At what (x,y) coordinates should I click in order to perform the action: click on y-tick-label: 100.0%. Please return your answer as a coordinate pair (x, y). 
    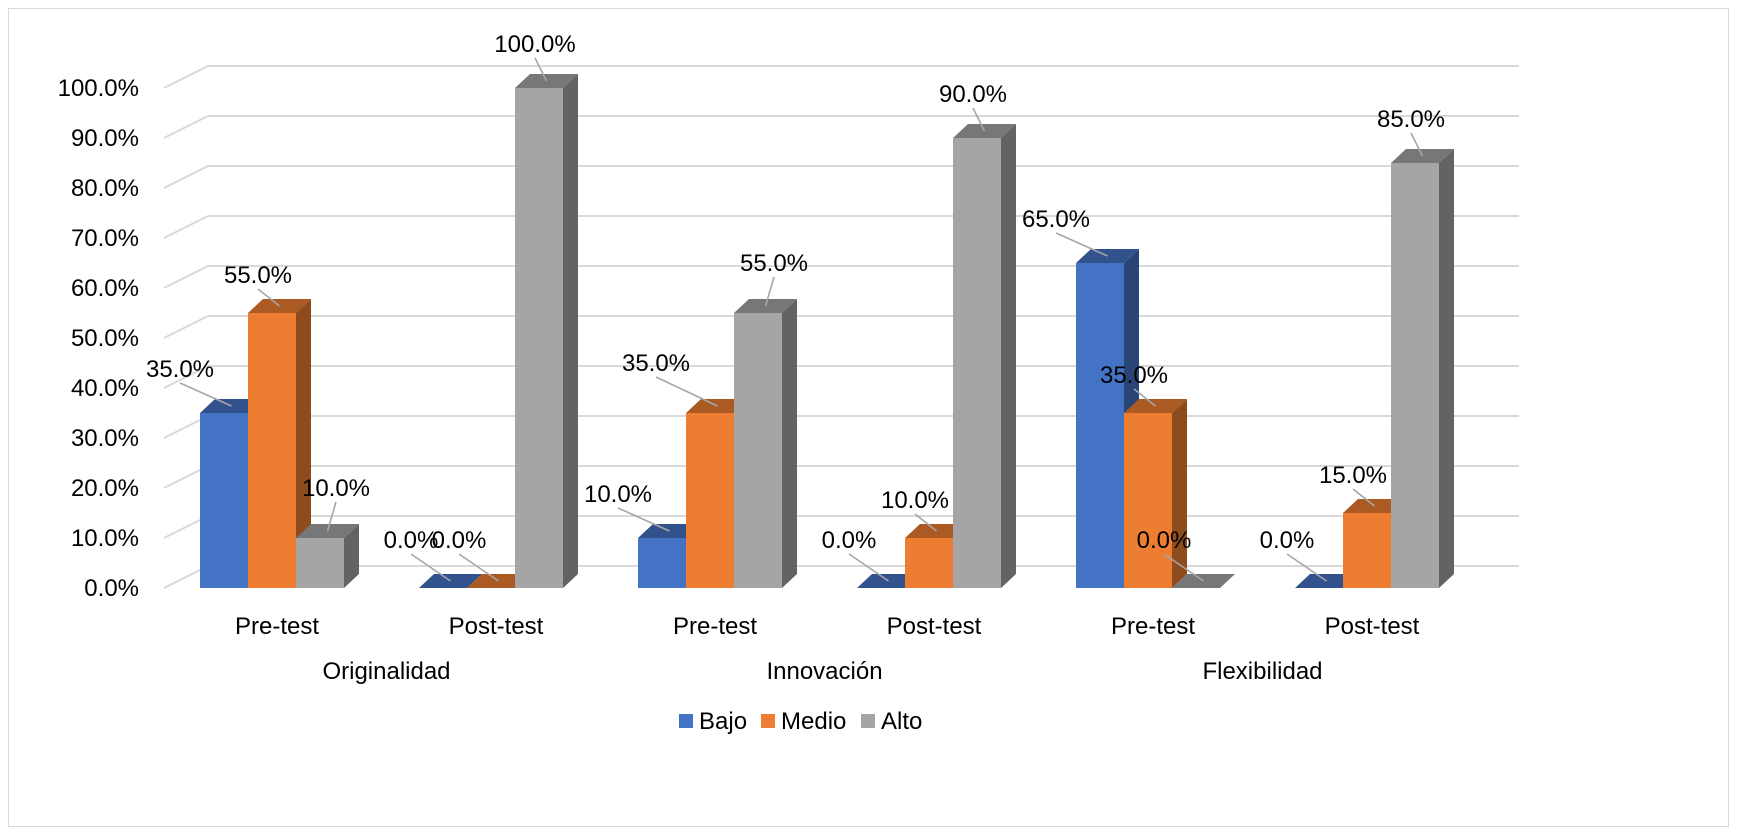
    Looking at the image, I should click on (98, 88).